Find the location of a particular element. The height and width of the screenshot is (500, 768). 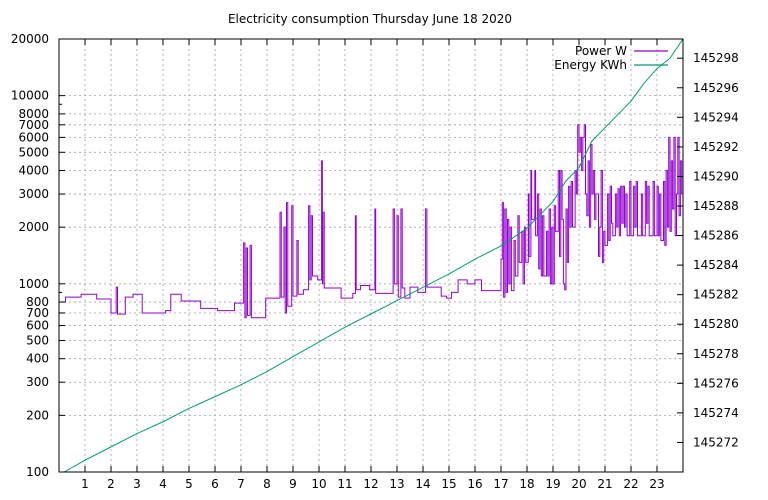

x-tick-label-19: 19 is located at coordinates (552, 484).